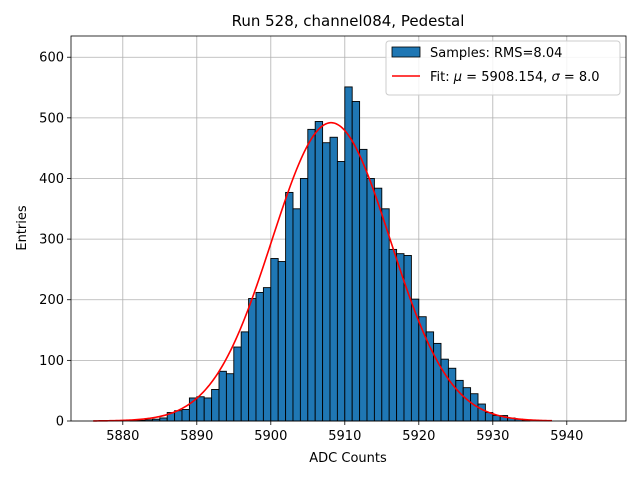 The height and width of the screenshot is (480, 640). Describe the element at coordinates (348, 21) in the screenshot. I see `chart-title: Run 528, channel084, Pedestal` at that location.